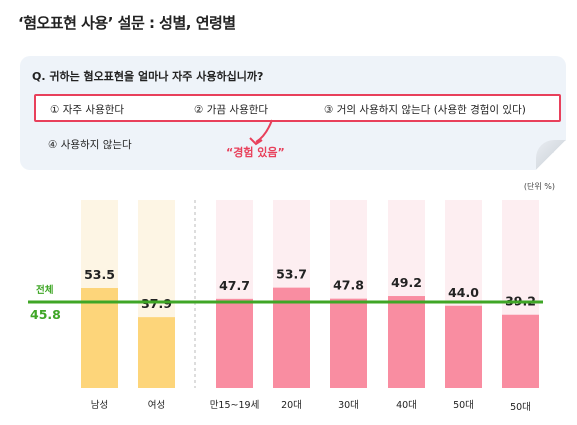 Image resolution: width=577 pixels, height=425 pixels. What do you see at coordinates (255, 152) in the screenshot?
I see `experience-label: “경험 있음”` at bounding box center [255, 152].